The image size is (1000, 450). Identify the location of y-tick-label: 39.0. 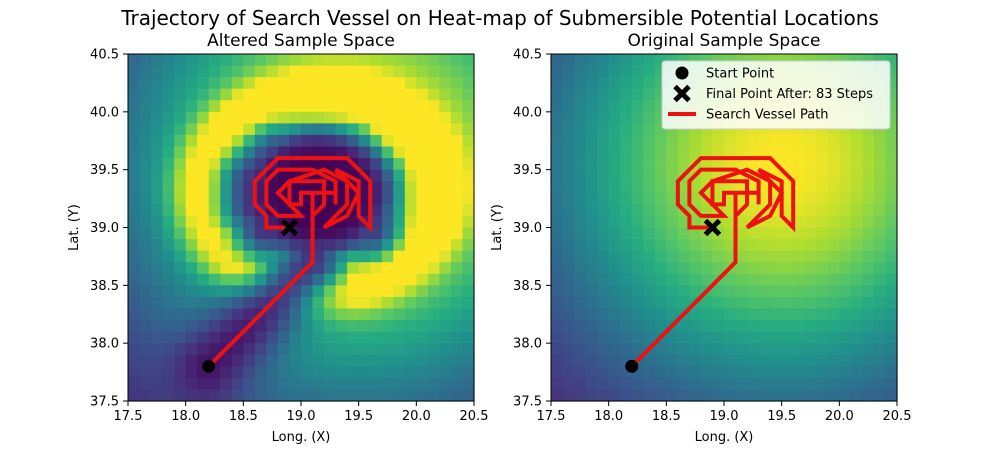
(104, 228).